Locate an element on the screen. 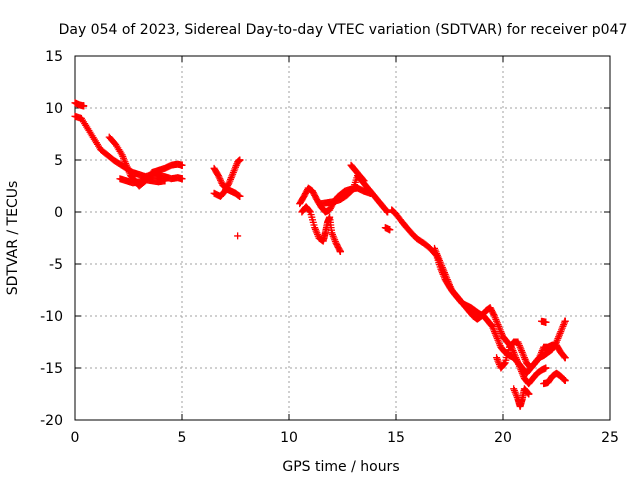  y-tick-label: -5 is located at coordinates (56, 265).